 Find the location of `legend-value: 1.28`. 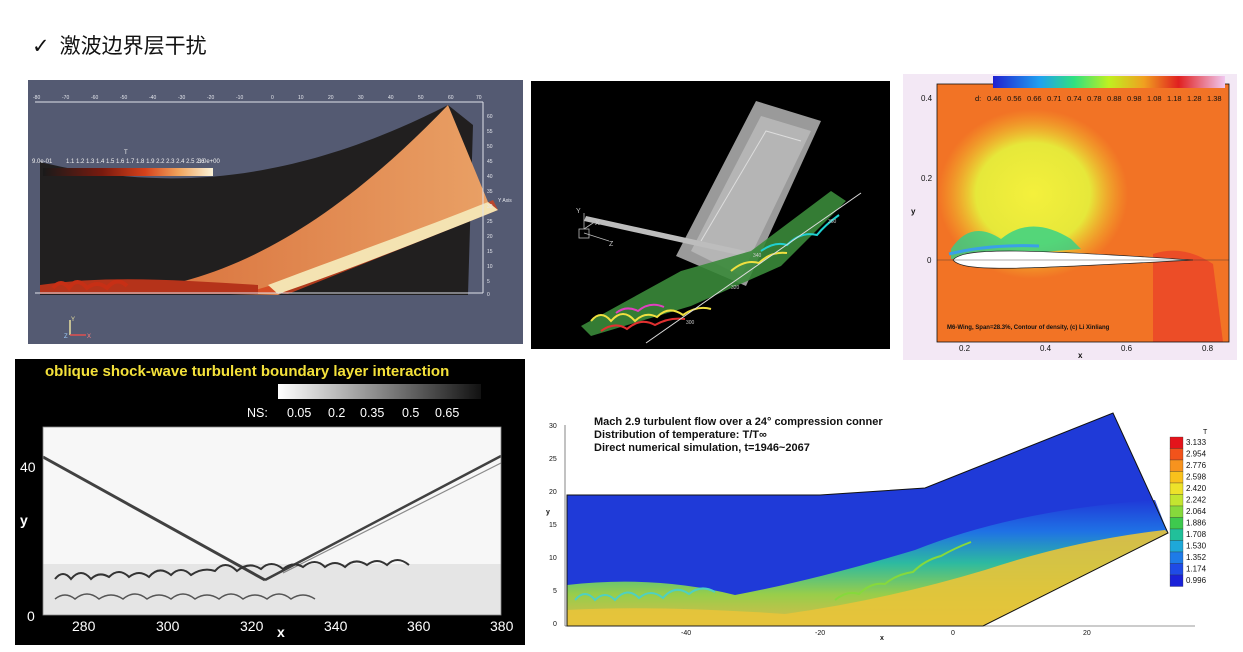

legend-value: 1.28 is located at coordinates (1194, 98).